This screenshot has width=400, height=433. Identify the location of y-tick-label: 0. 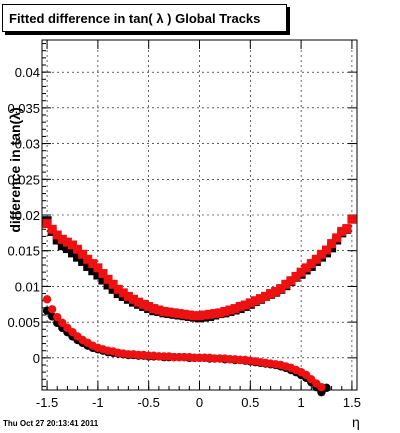
(36, 358).